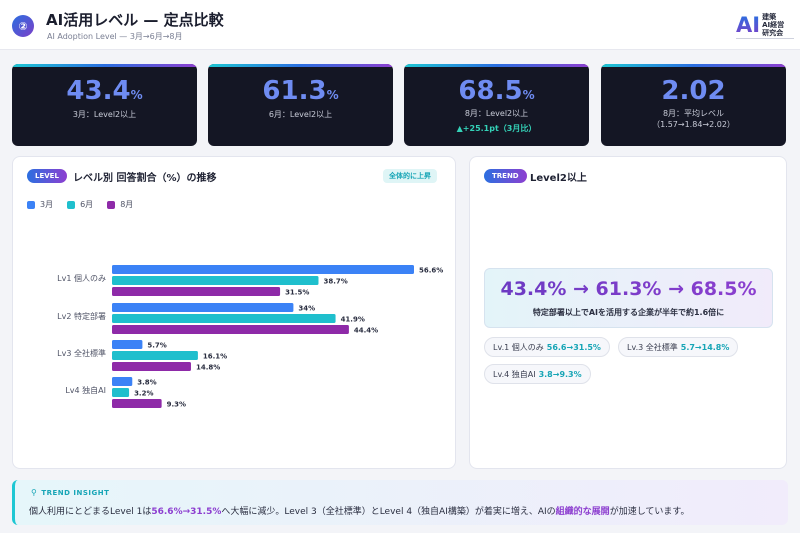 The width and height of the screenshot is (800, 533). What do you see at coordinates (496, 113) in the screenshot?
I see `kpi-label: 8月：Level2以上` at bounding box center [496, 113].